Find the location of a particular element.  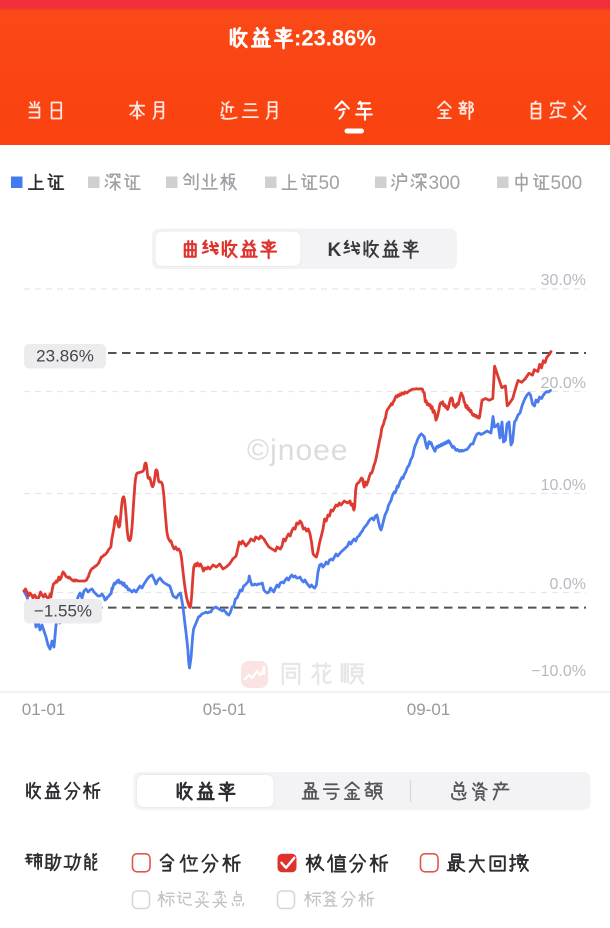

svg-text: −1.55% is located at coordinates (63, 611).